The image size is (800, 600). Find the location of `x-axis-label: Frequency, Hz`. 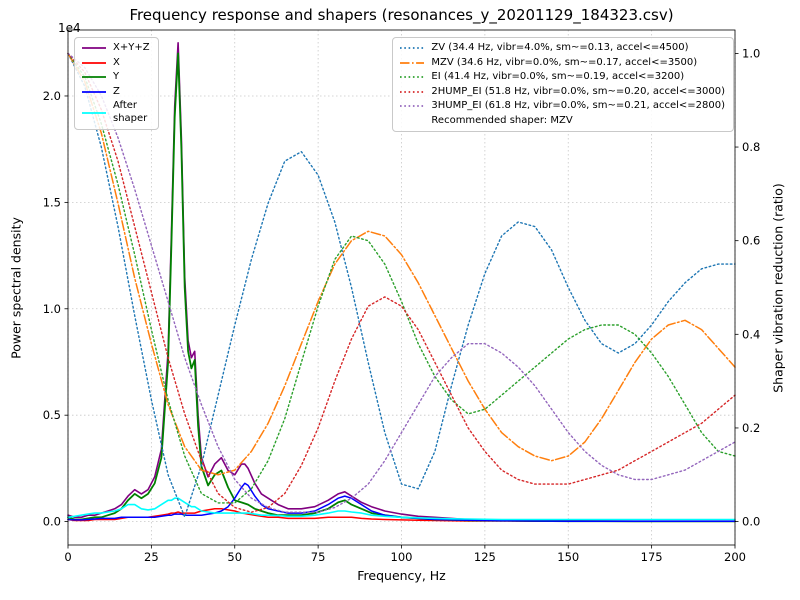

x-axis-label: Frequency, Hz is located at coordinates (401, 575).